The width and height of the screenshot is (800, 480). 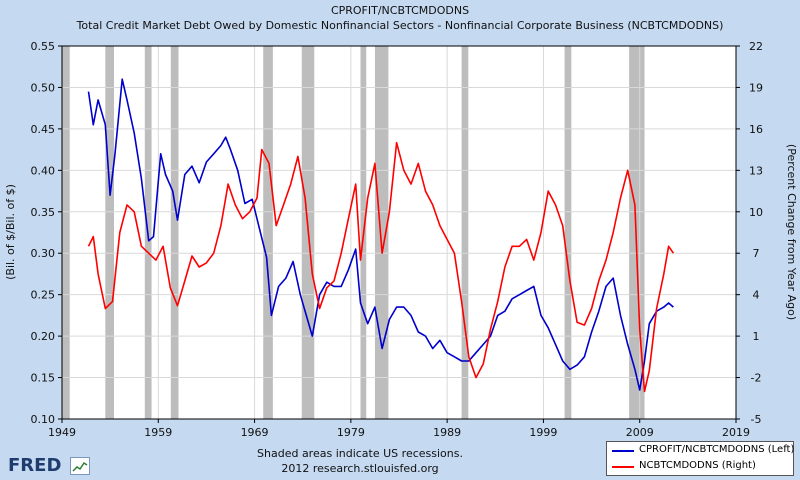 What do you see at coordinates (791, 232) in the screenshot?
I see `y-axis-label-right: (Percent Change from Year Ago)` at bounding box center [791, 232].